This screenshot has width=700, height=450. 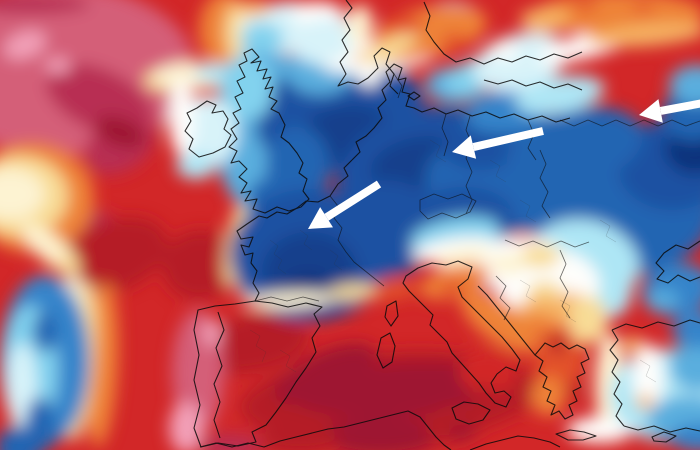 I want to click on cold-airflow-arrow-france, so click(x=345, y=204).